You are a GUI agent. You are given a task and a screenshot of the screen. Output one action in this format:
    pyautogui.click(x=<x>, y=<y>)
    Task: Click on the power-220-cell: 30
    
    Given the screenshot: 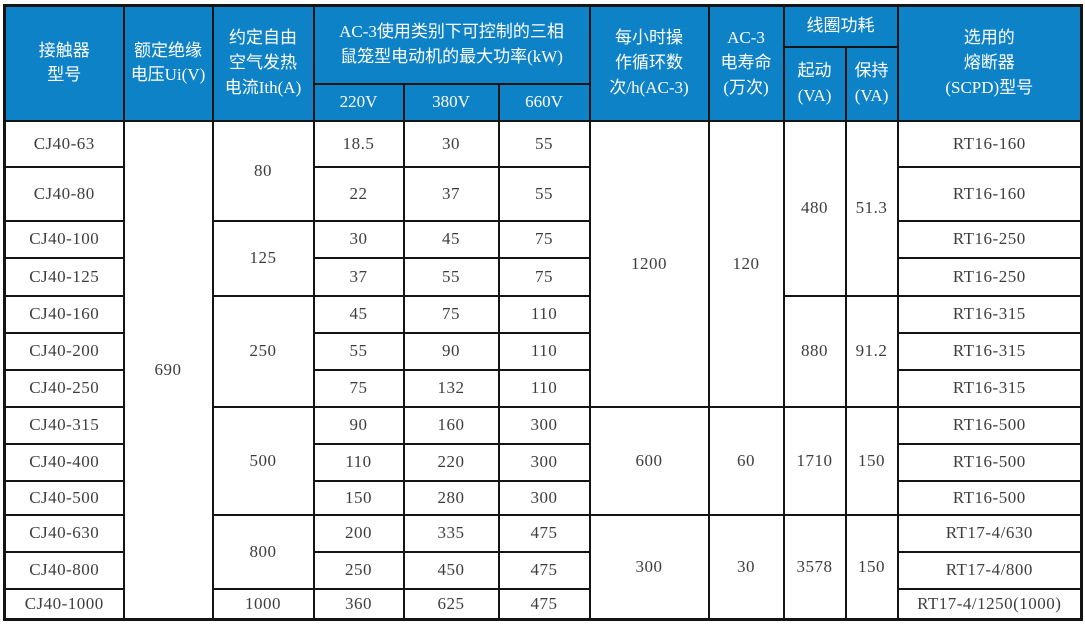 What is the action you would take?
    pyautogui.click(x=358, y=239)
    